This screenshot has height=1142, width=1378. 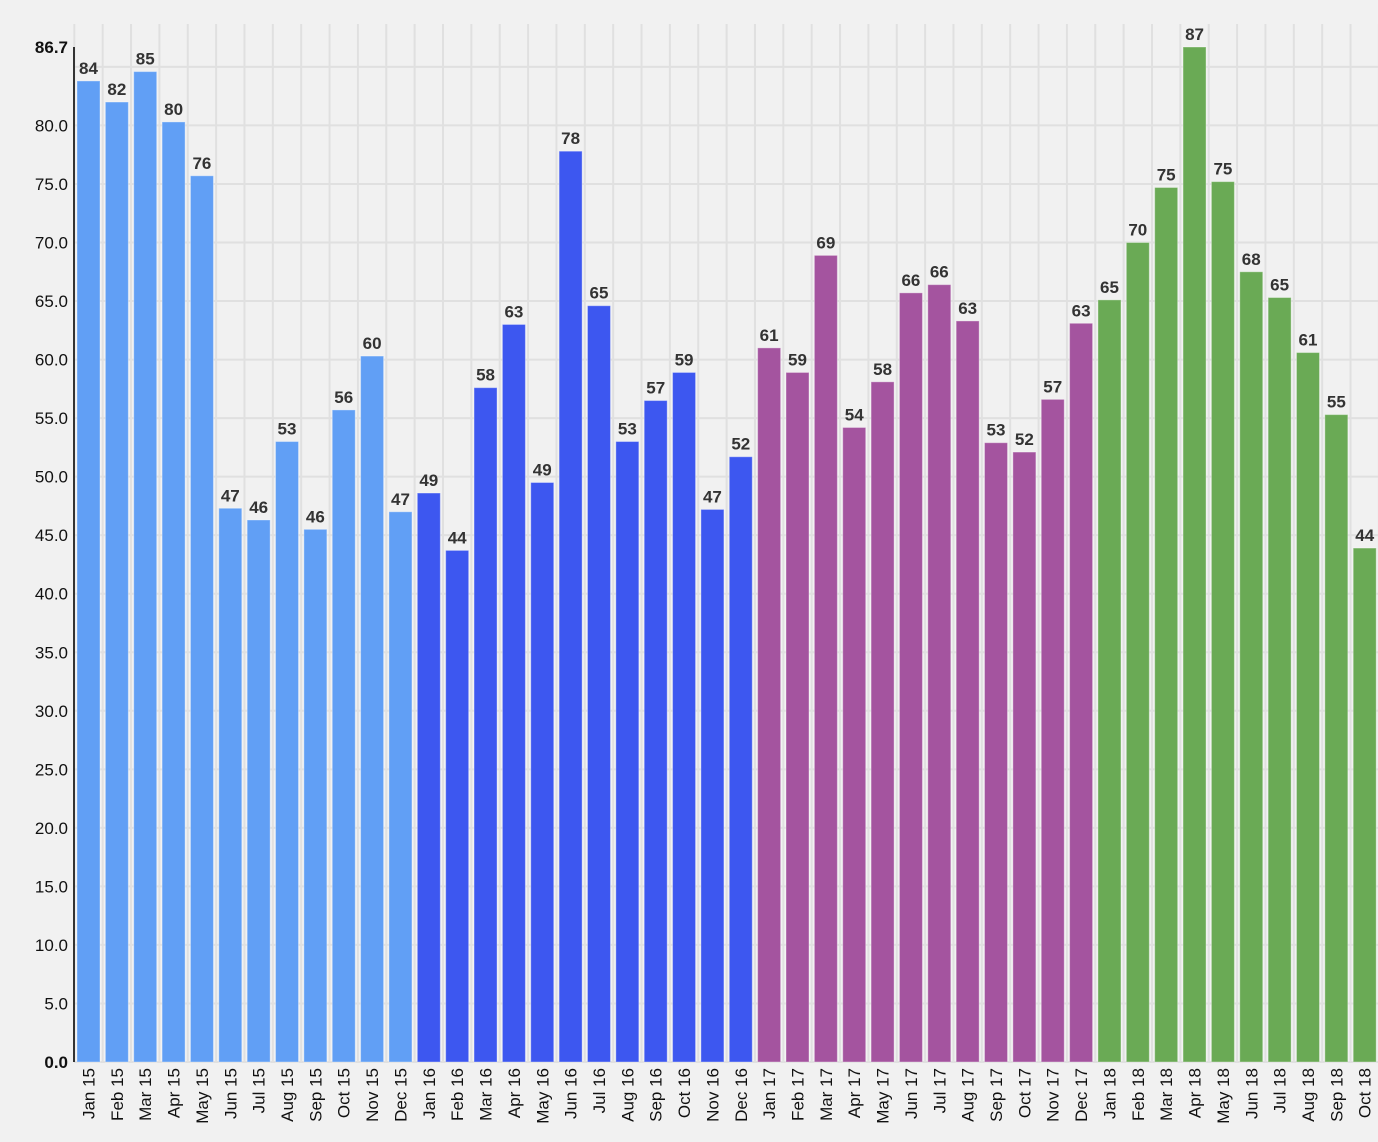 What do you see at coordinates (1053, 1095) in the screenshot?
I see `x-tick-label: Nov 17` at bounding box center [1053, 1095].